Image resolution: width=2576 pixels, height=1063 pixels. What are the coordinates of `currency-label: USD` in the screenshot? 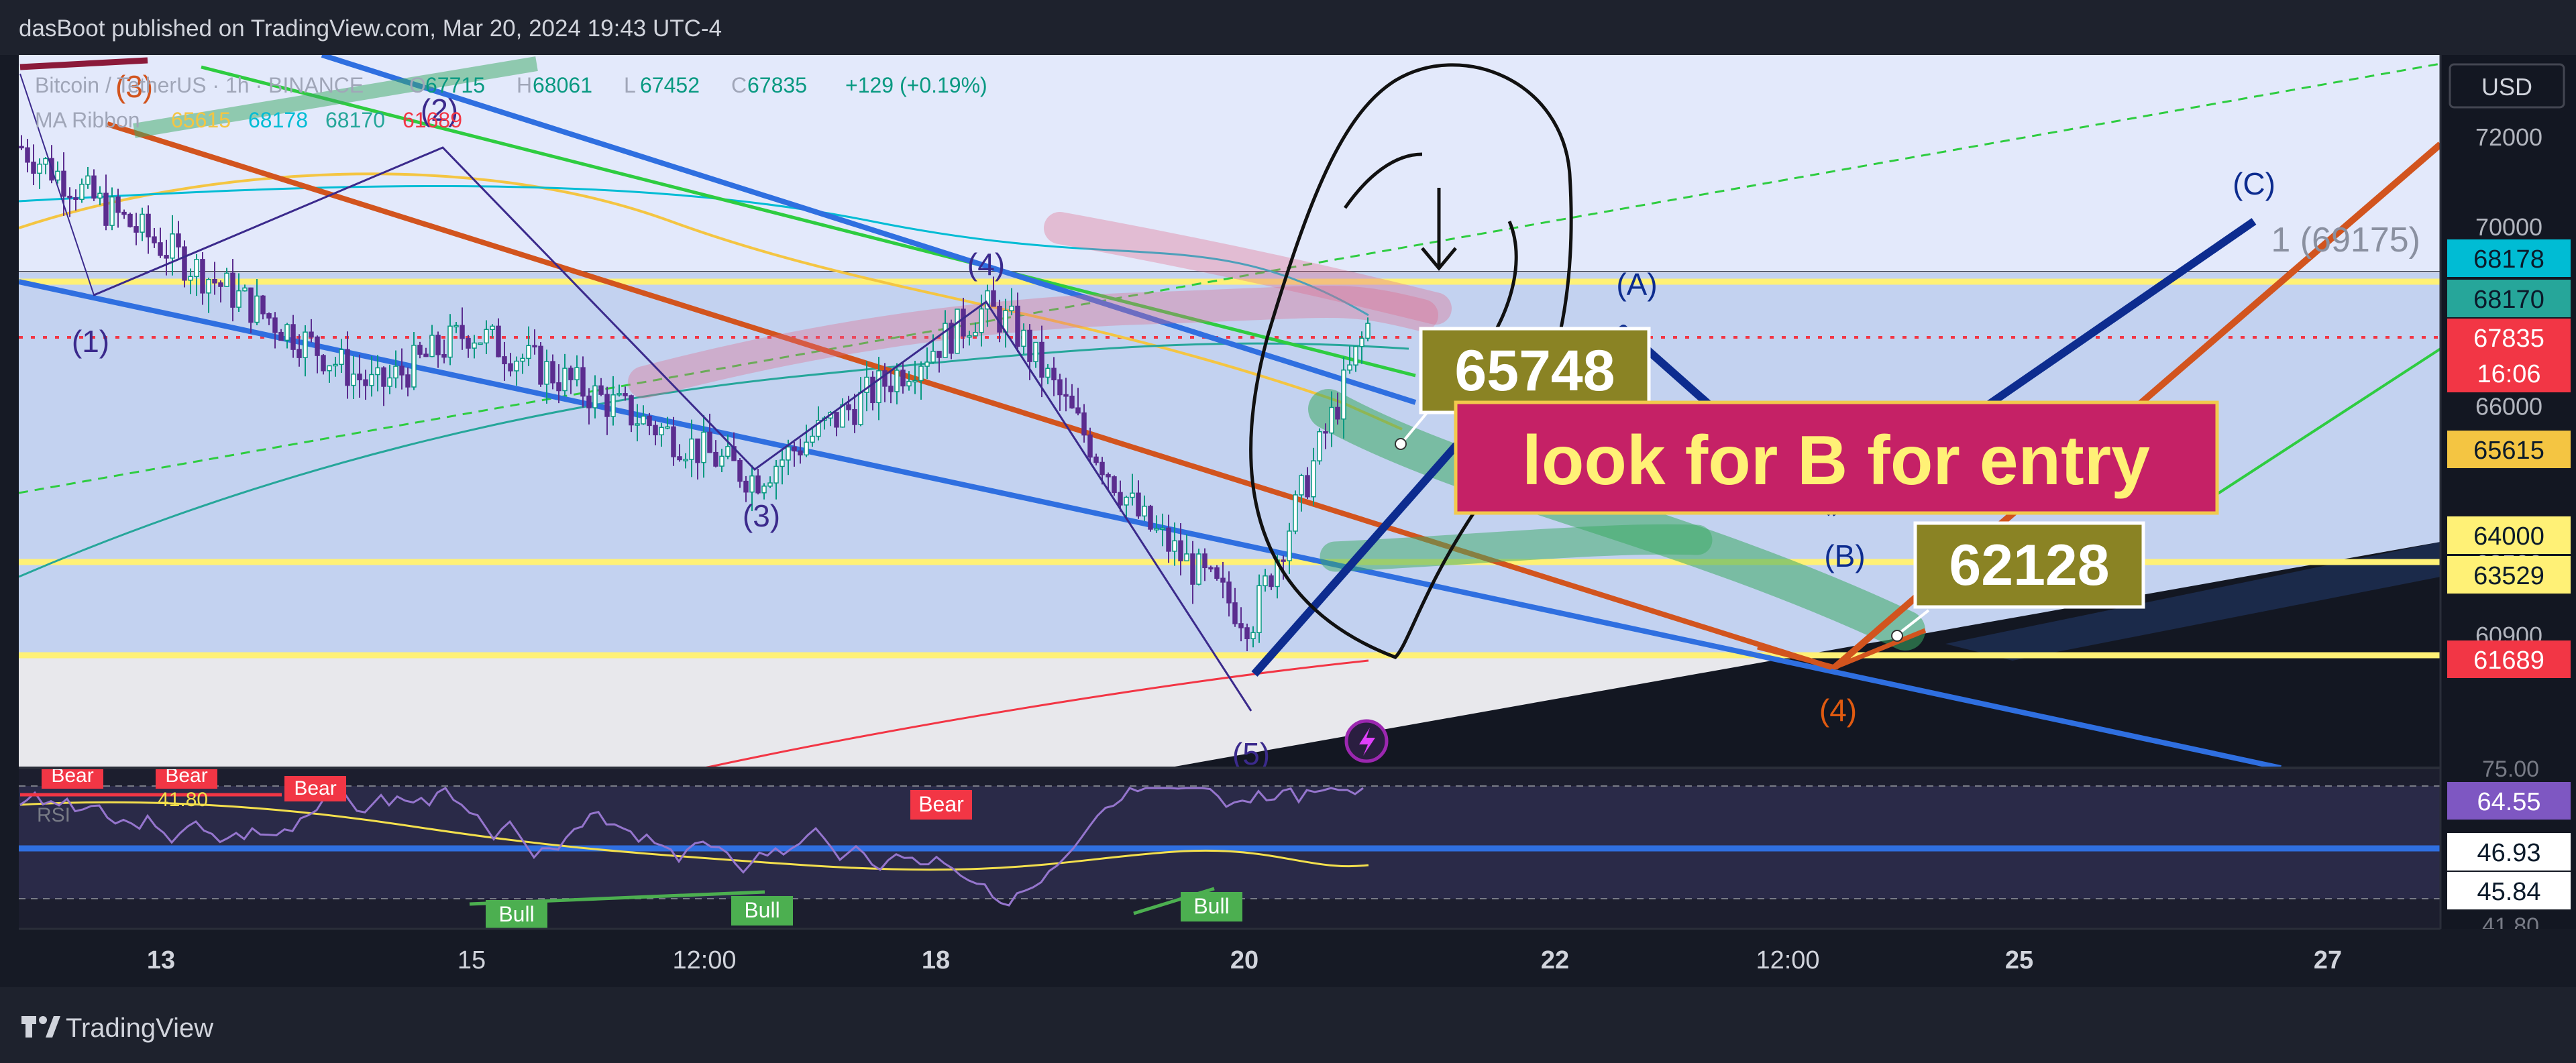 It's located at (2506, 87).